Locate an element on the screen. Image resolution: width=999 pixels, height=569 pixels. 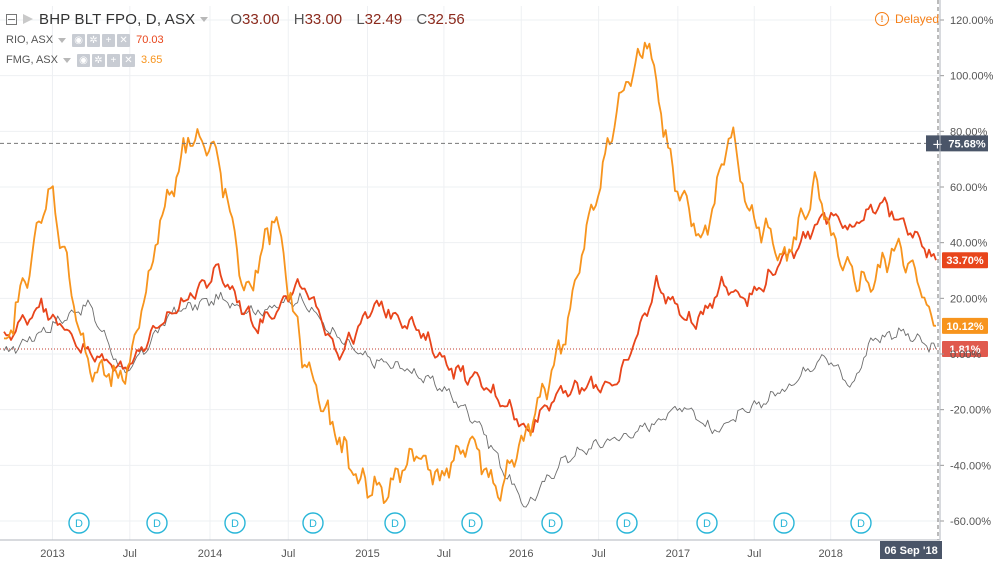
compare-symbol-rio: RIO, ASX is located at coordinates (30, 40).